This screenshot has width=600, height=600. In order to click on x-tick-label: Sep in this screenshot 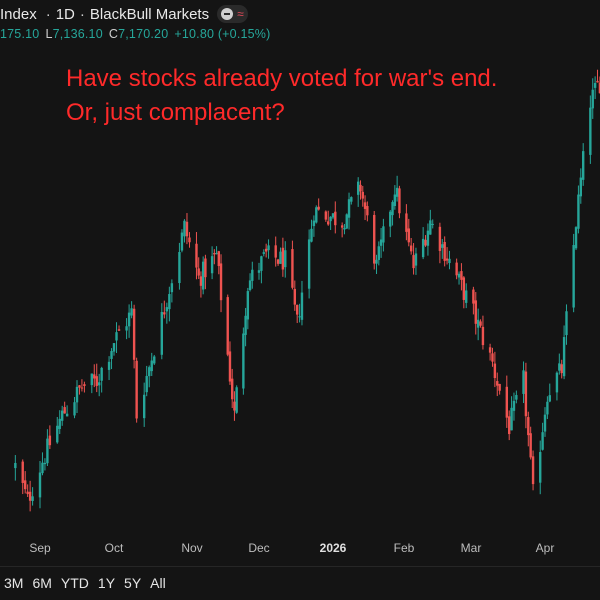, I will do `click(40, 548)`.